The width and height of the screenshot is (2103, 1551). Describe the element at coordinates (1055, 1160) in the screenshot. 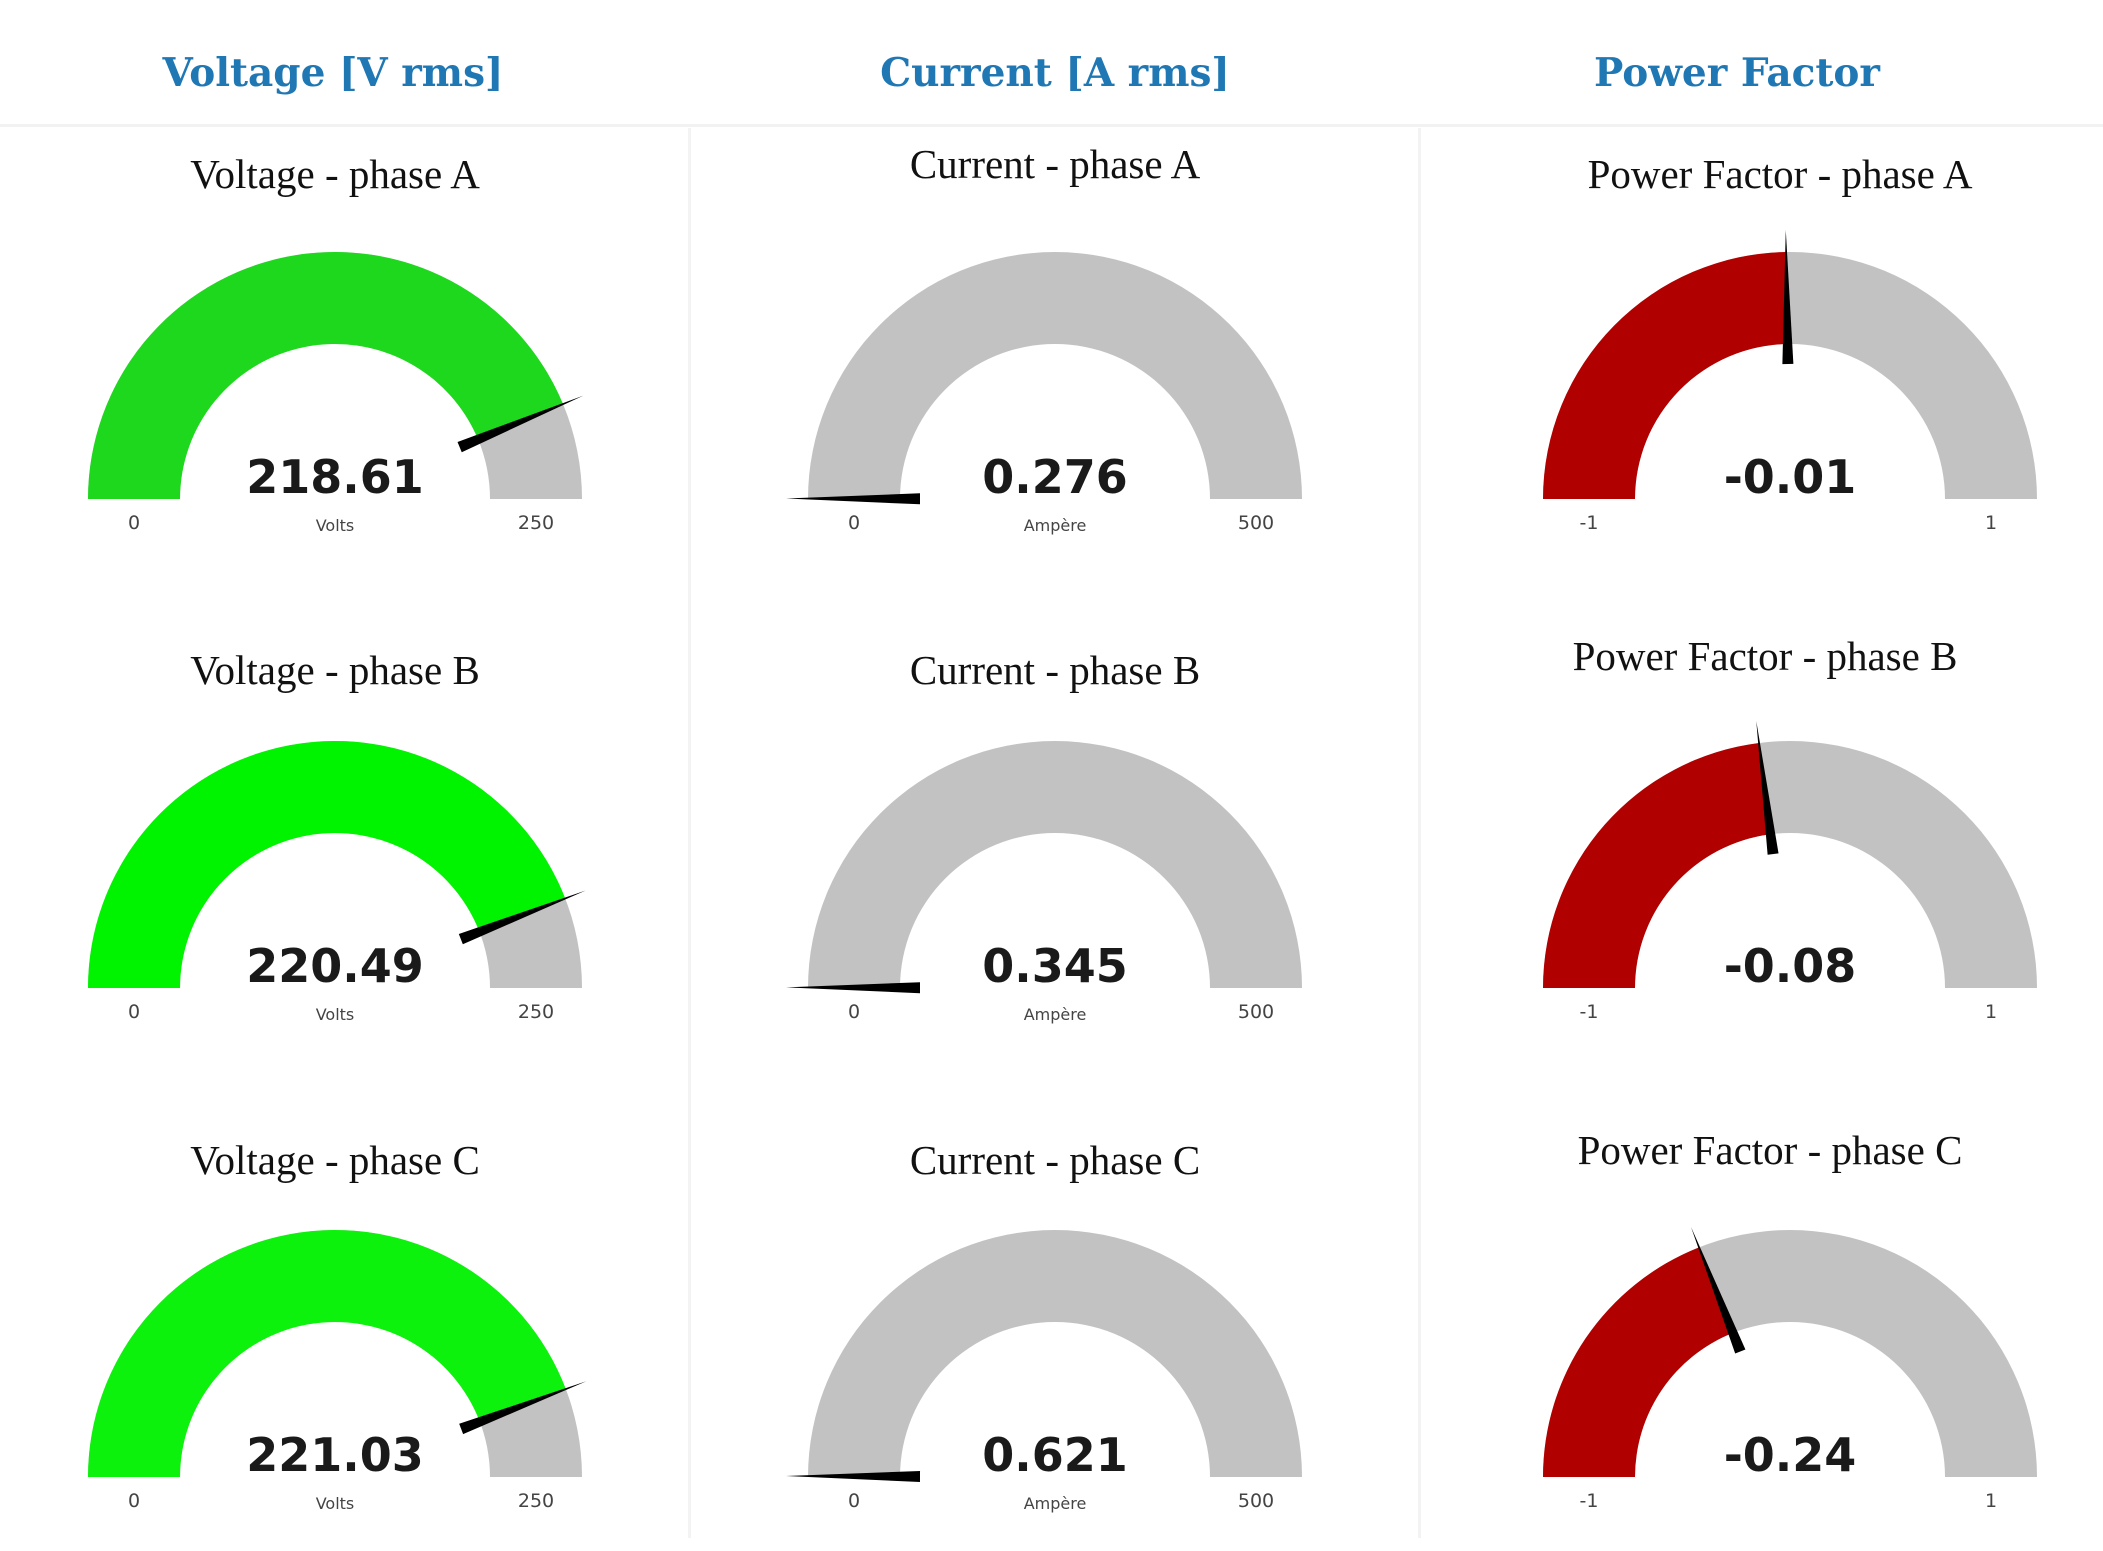

I see `gauge-title: Current - phase C` at that location.